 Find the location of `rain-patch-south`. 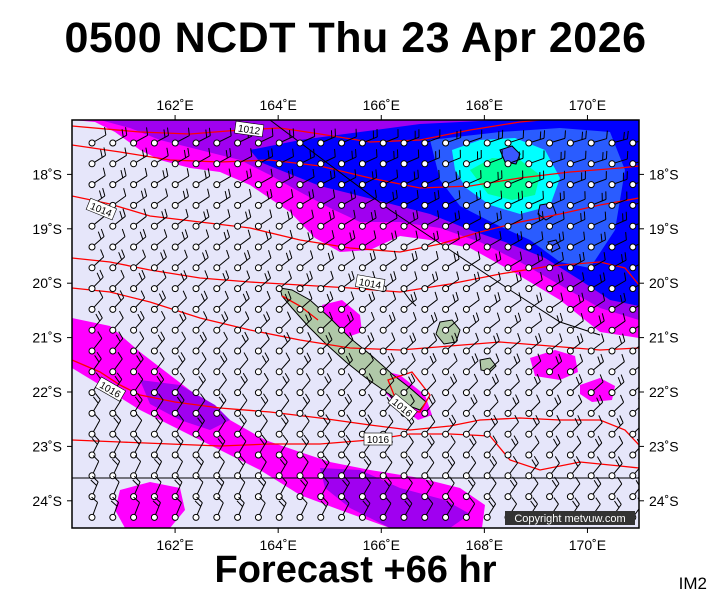

rain-patch-south is located at coordinates (395, 498).